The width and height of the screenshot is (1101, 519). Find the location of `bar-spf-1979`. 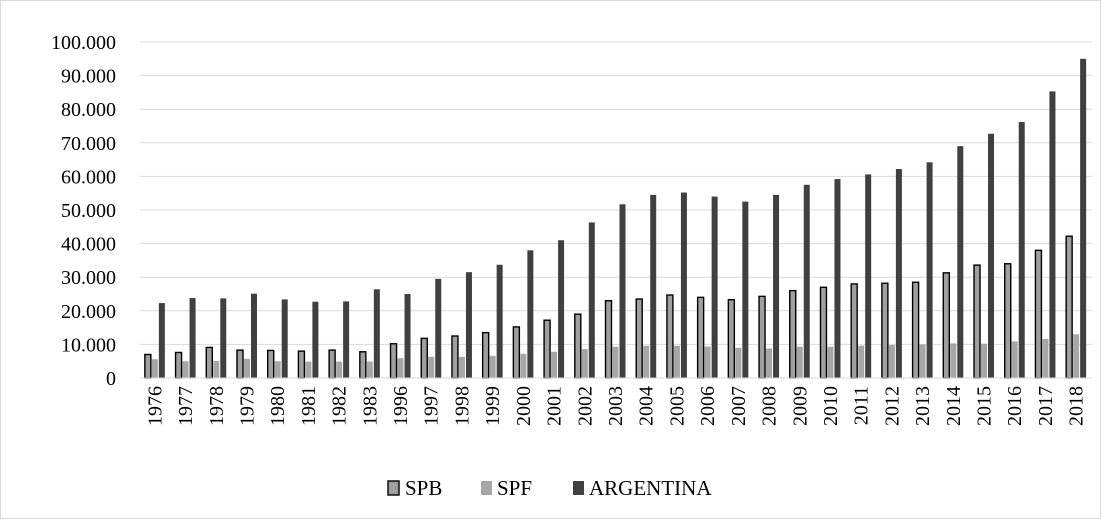

bar-spf-1979 is located at coordinates (246, 368).